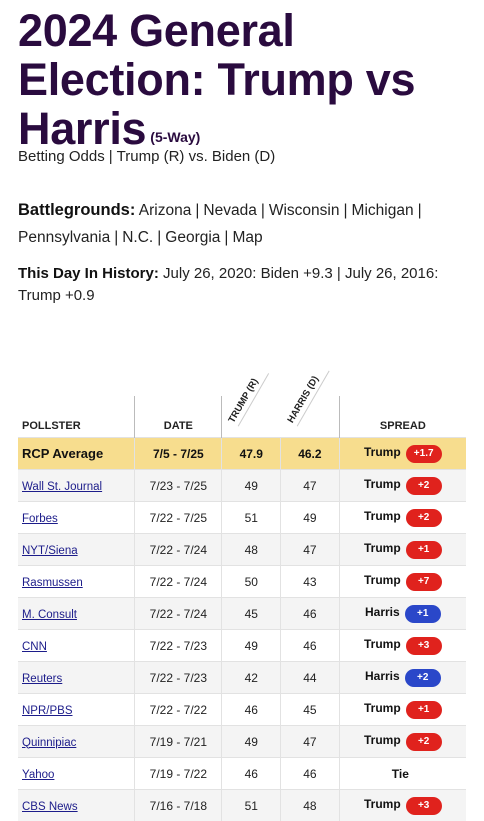 The image size is (484, 821). I want to click on battleground-link-michigan: Michigan, so click(383, 210).